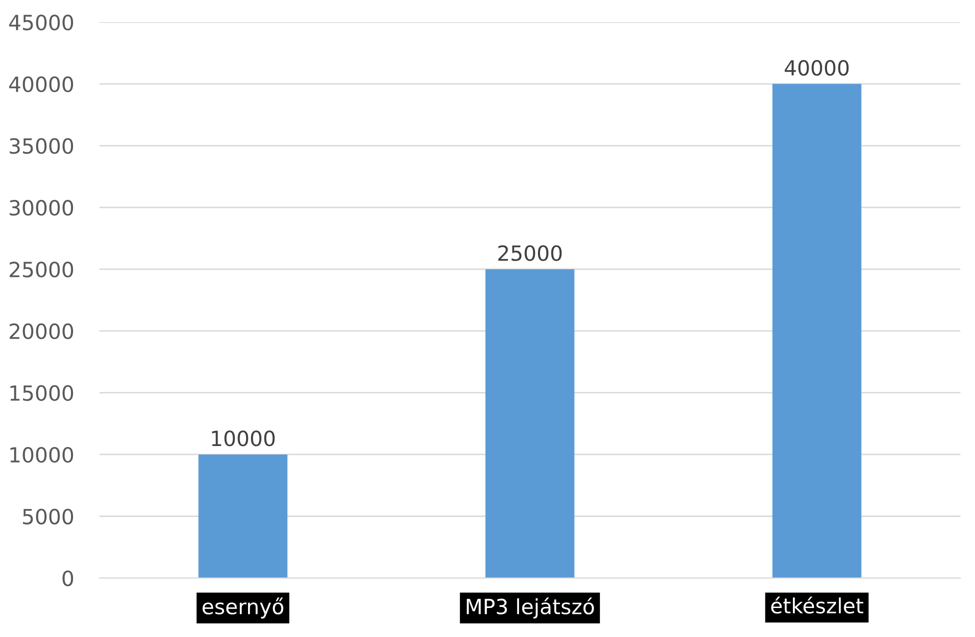 The image size is (975, 637). What do you see at coordinates (41, 84) in the screenshot?
I see `y-tick-label: 40000` at bounding box center [41, 84].